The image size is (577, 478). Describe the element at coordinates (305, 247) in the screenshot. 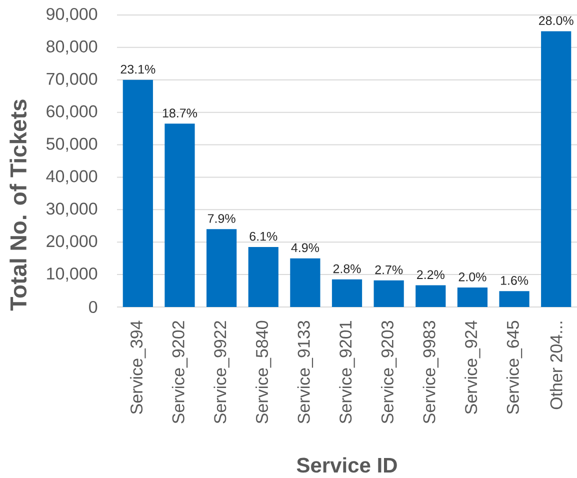

I see `annotation: 4.9%` at that location.